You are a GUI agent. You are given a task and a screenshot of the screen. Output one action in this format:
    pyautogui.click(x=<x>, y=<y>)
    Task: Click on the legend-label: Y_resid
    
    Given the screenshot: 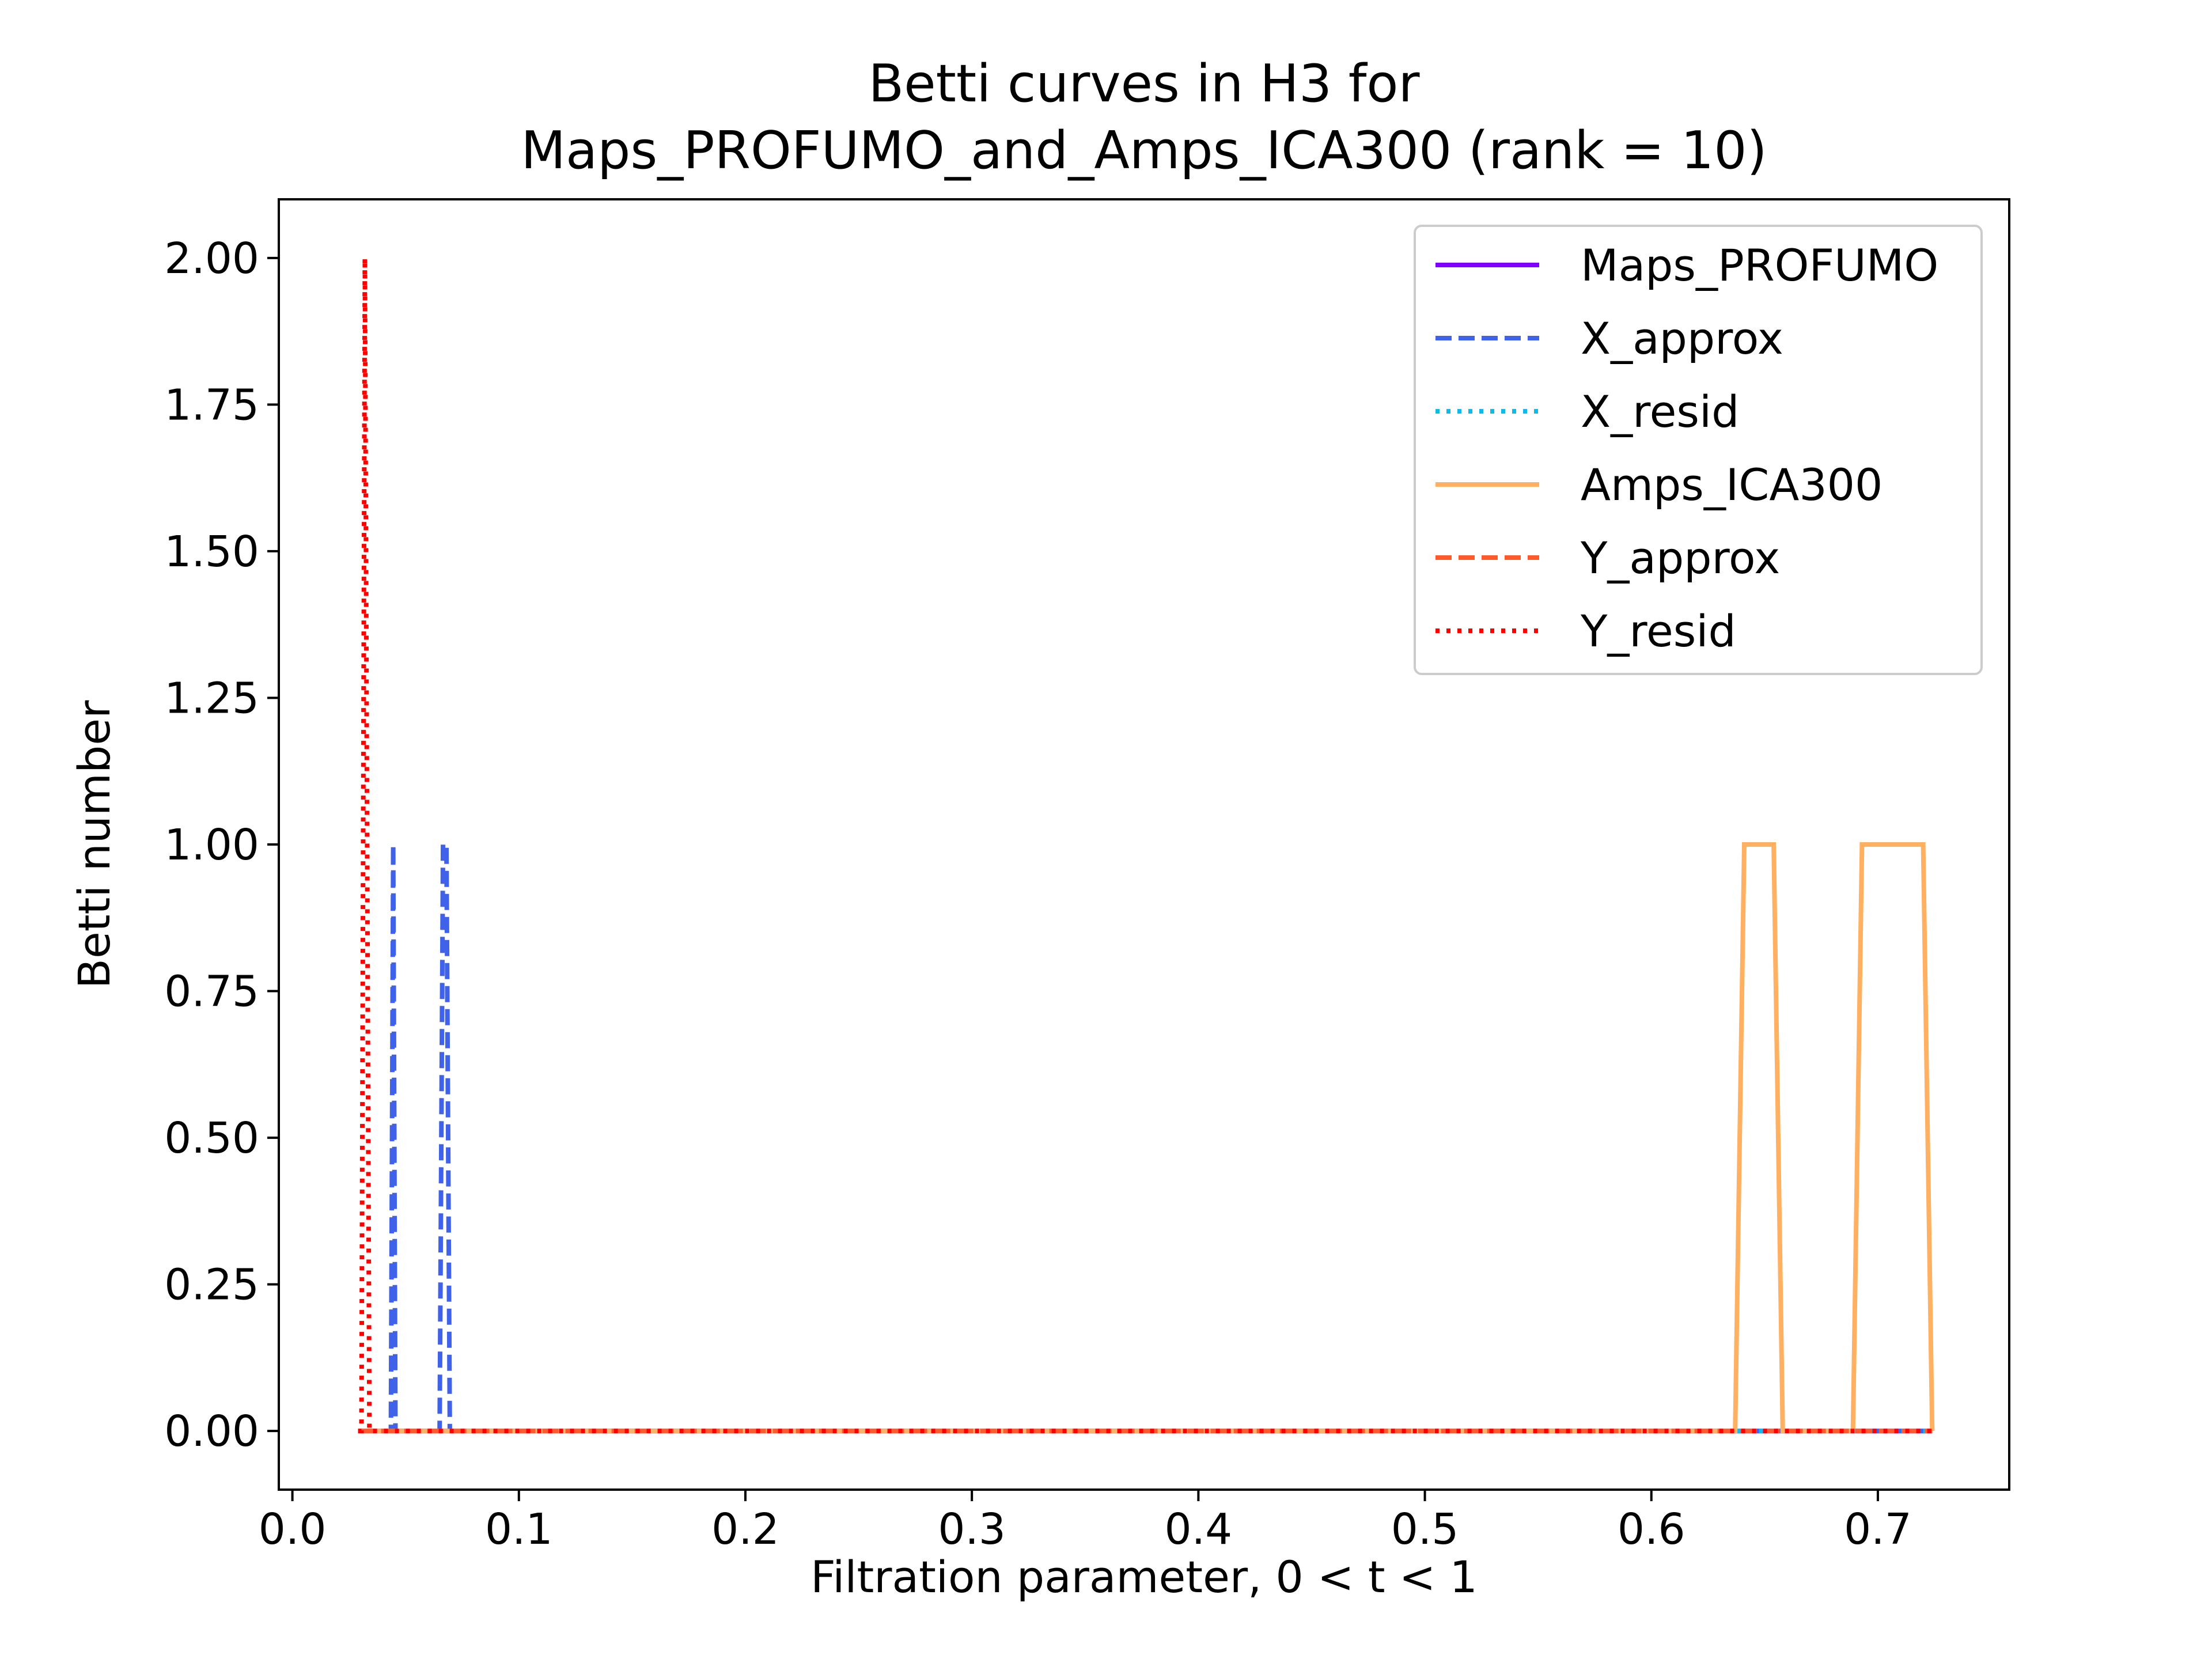 What is the action you would take?
    pyautogui.click(x=1658, y=631)
    